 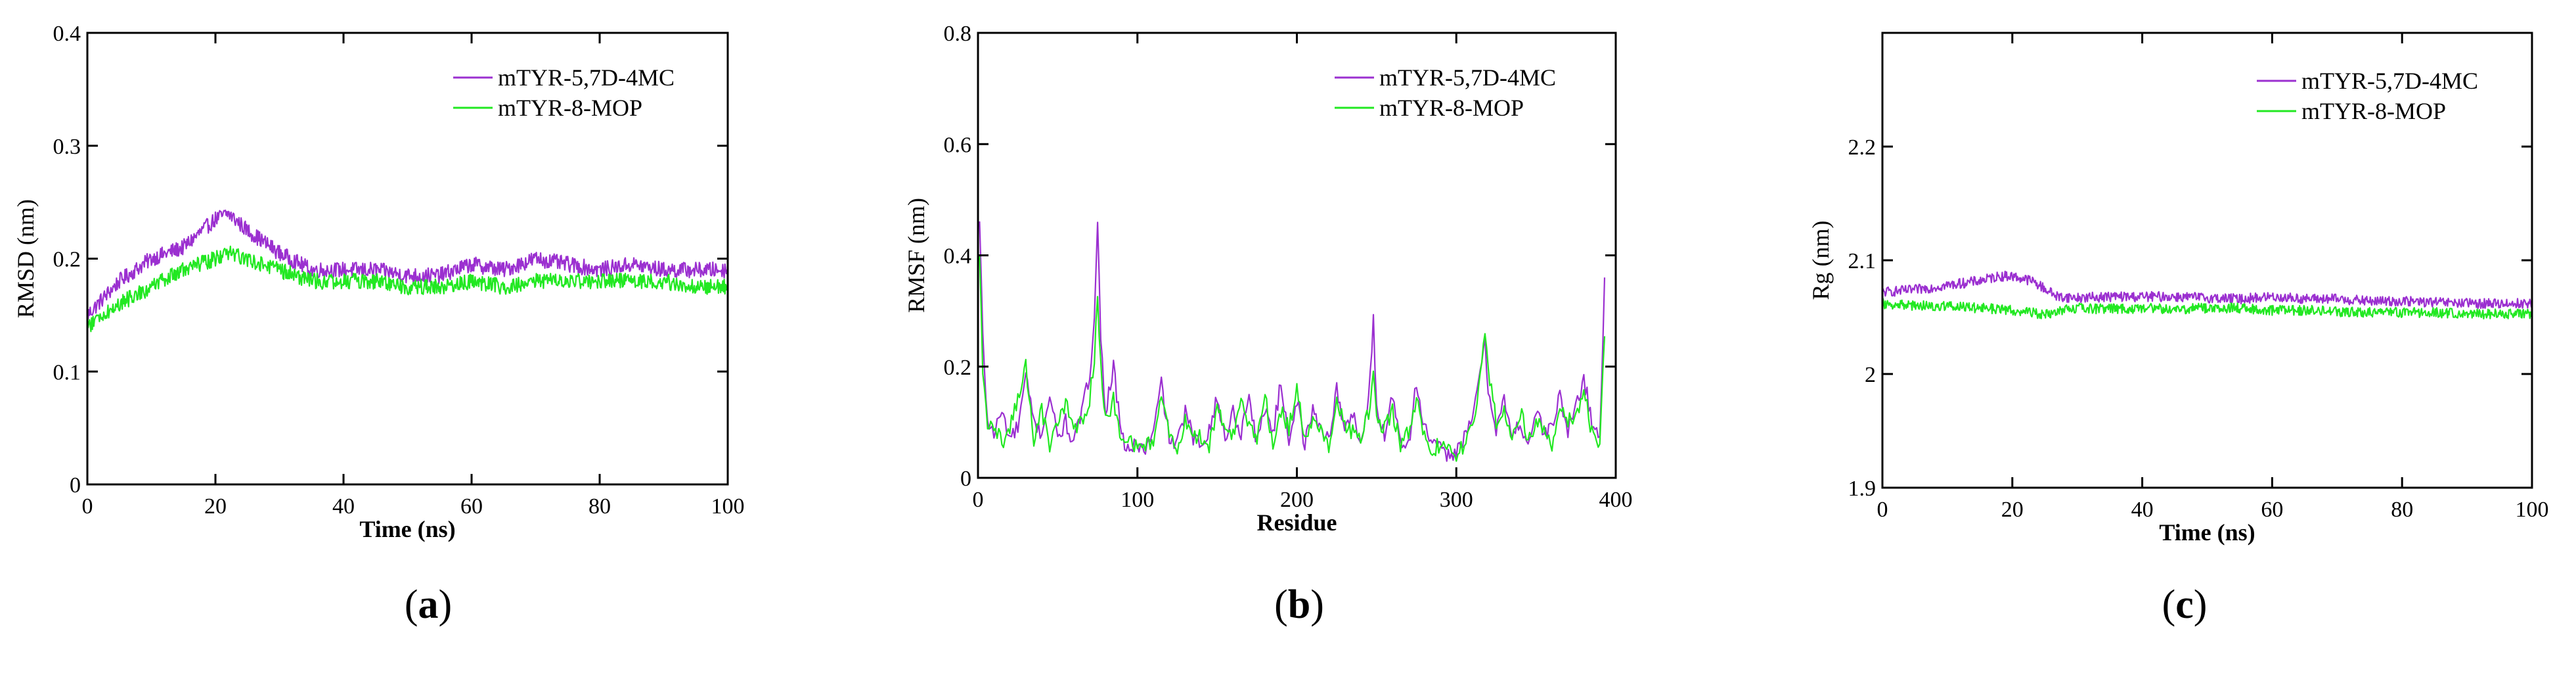 I want to click on y-axis-label: RMSF (nm), so click(x=916, y=256).